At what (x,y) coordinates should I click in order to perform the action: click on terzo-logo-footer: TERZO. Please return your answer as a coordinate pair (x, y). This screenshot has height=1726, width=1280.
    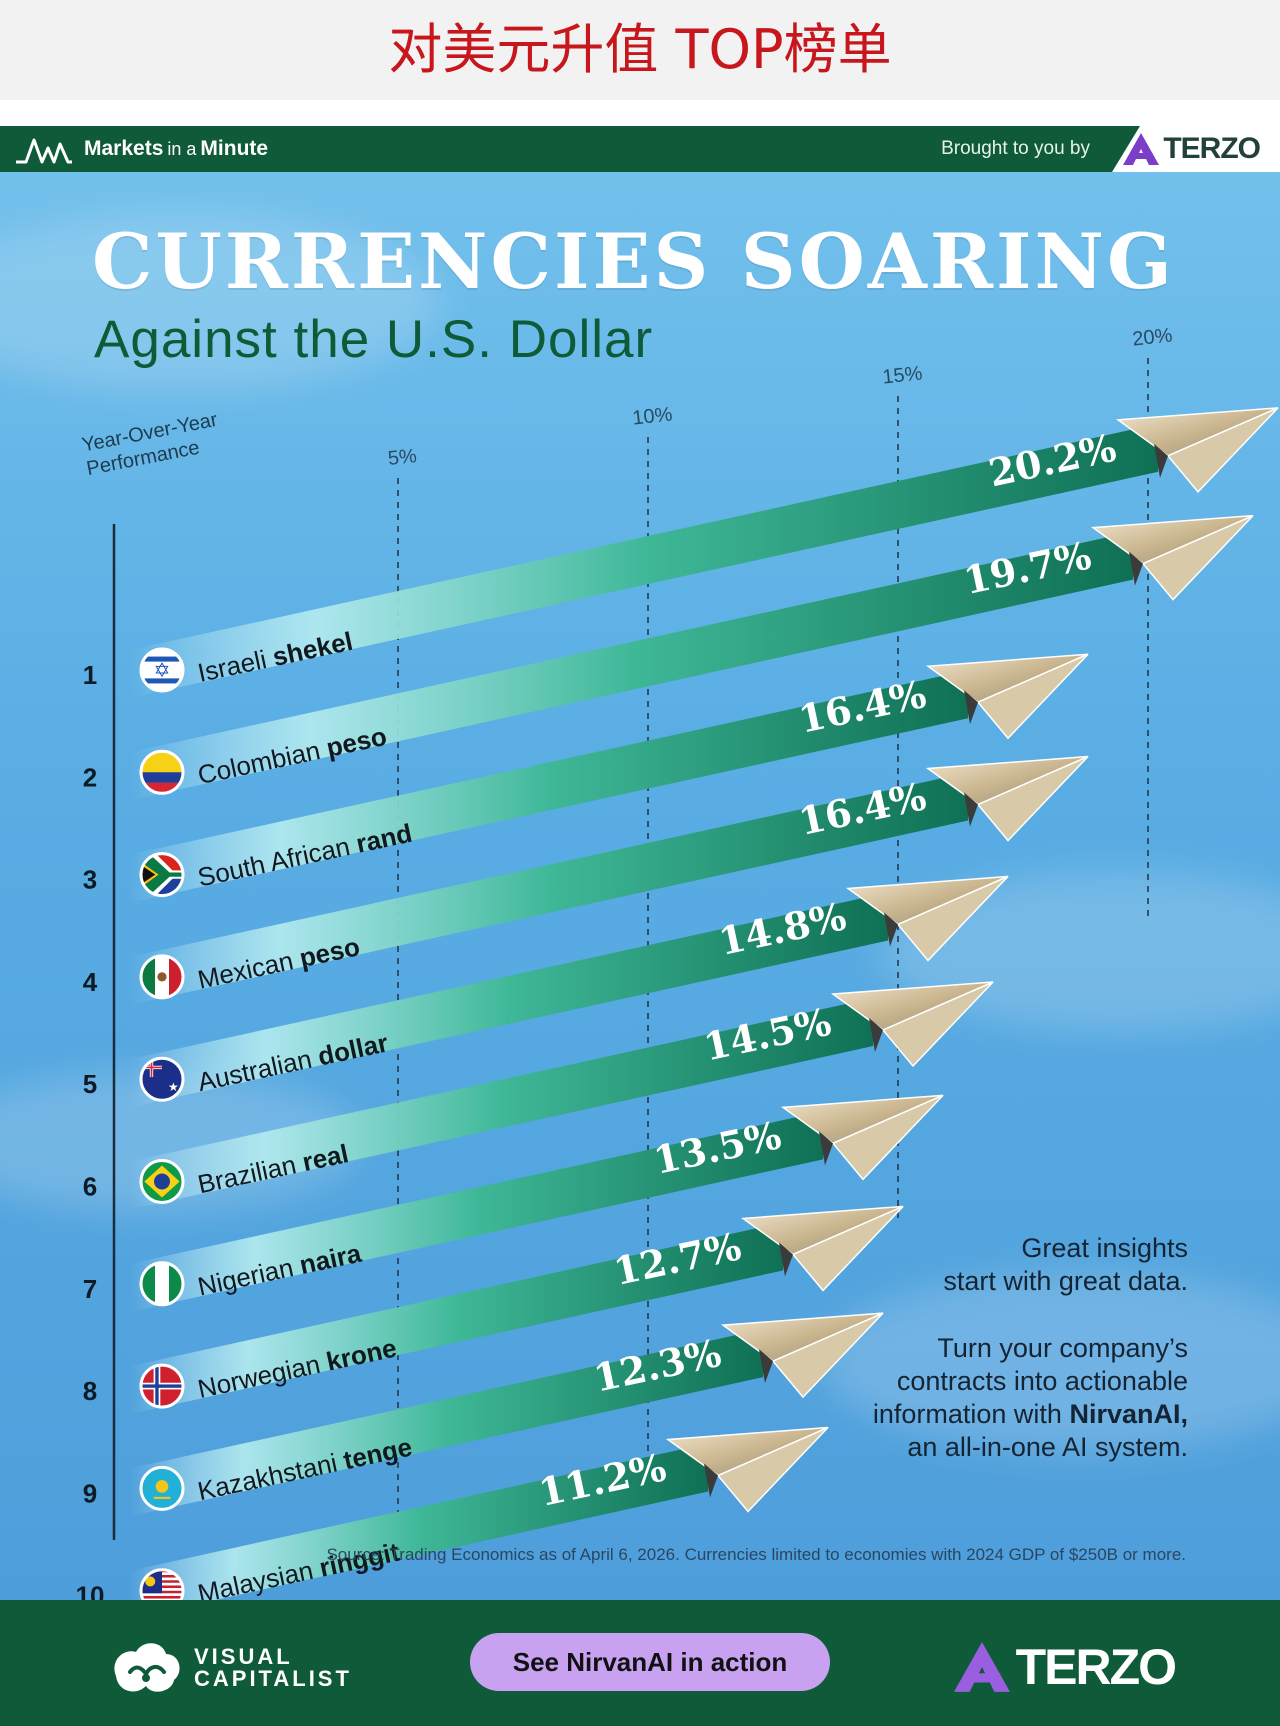
    Looking at the image, I should click on (1065, 1667).